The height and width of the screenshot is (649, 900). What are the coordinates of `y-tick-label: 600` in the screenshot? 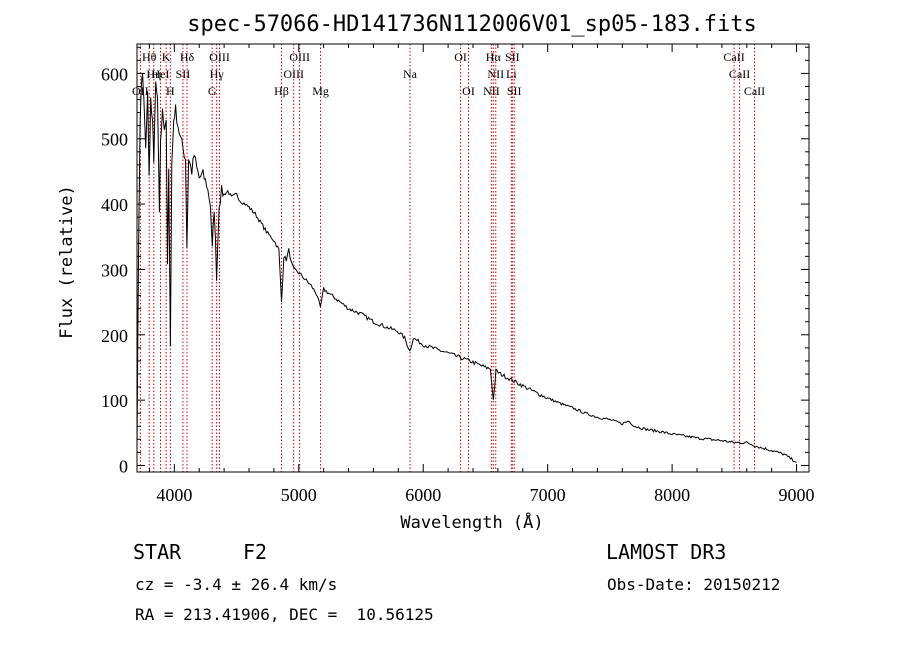 It's located at (114, 74).